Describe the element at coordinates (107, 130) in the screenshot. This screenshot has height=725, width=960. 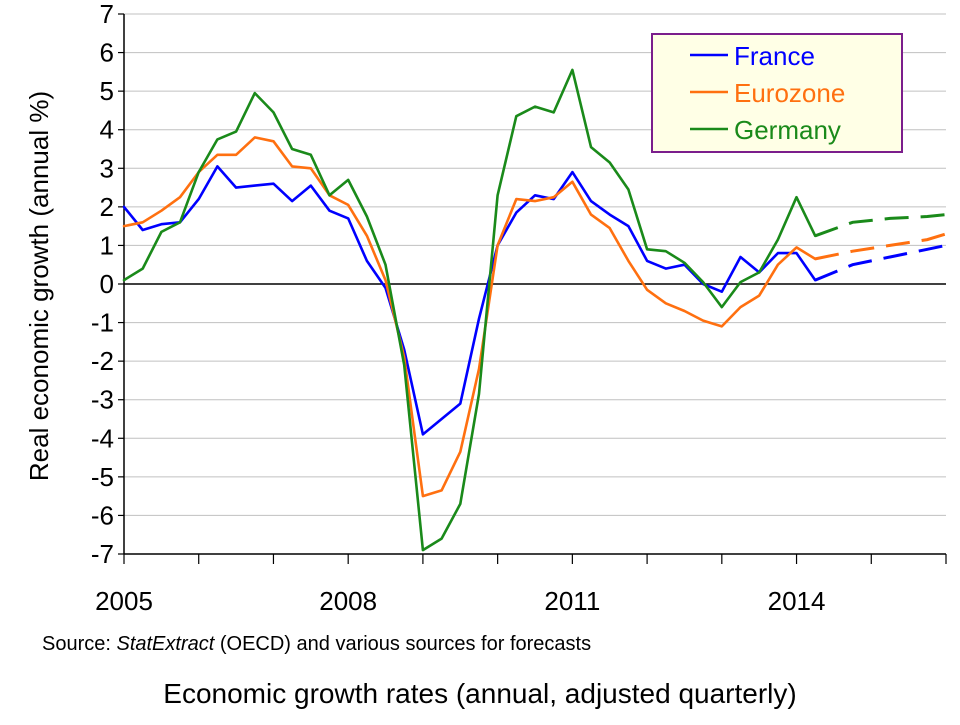
I see `y-tick-label: 4` at that location.